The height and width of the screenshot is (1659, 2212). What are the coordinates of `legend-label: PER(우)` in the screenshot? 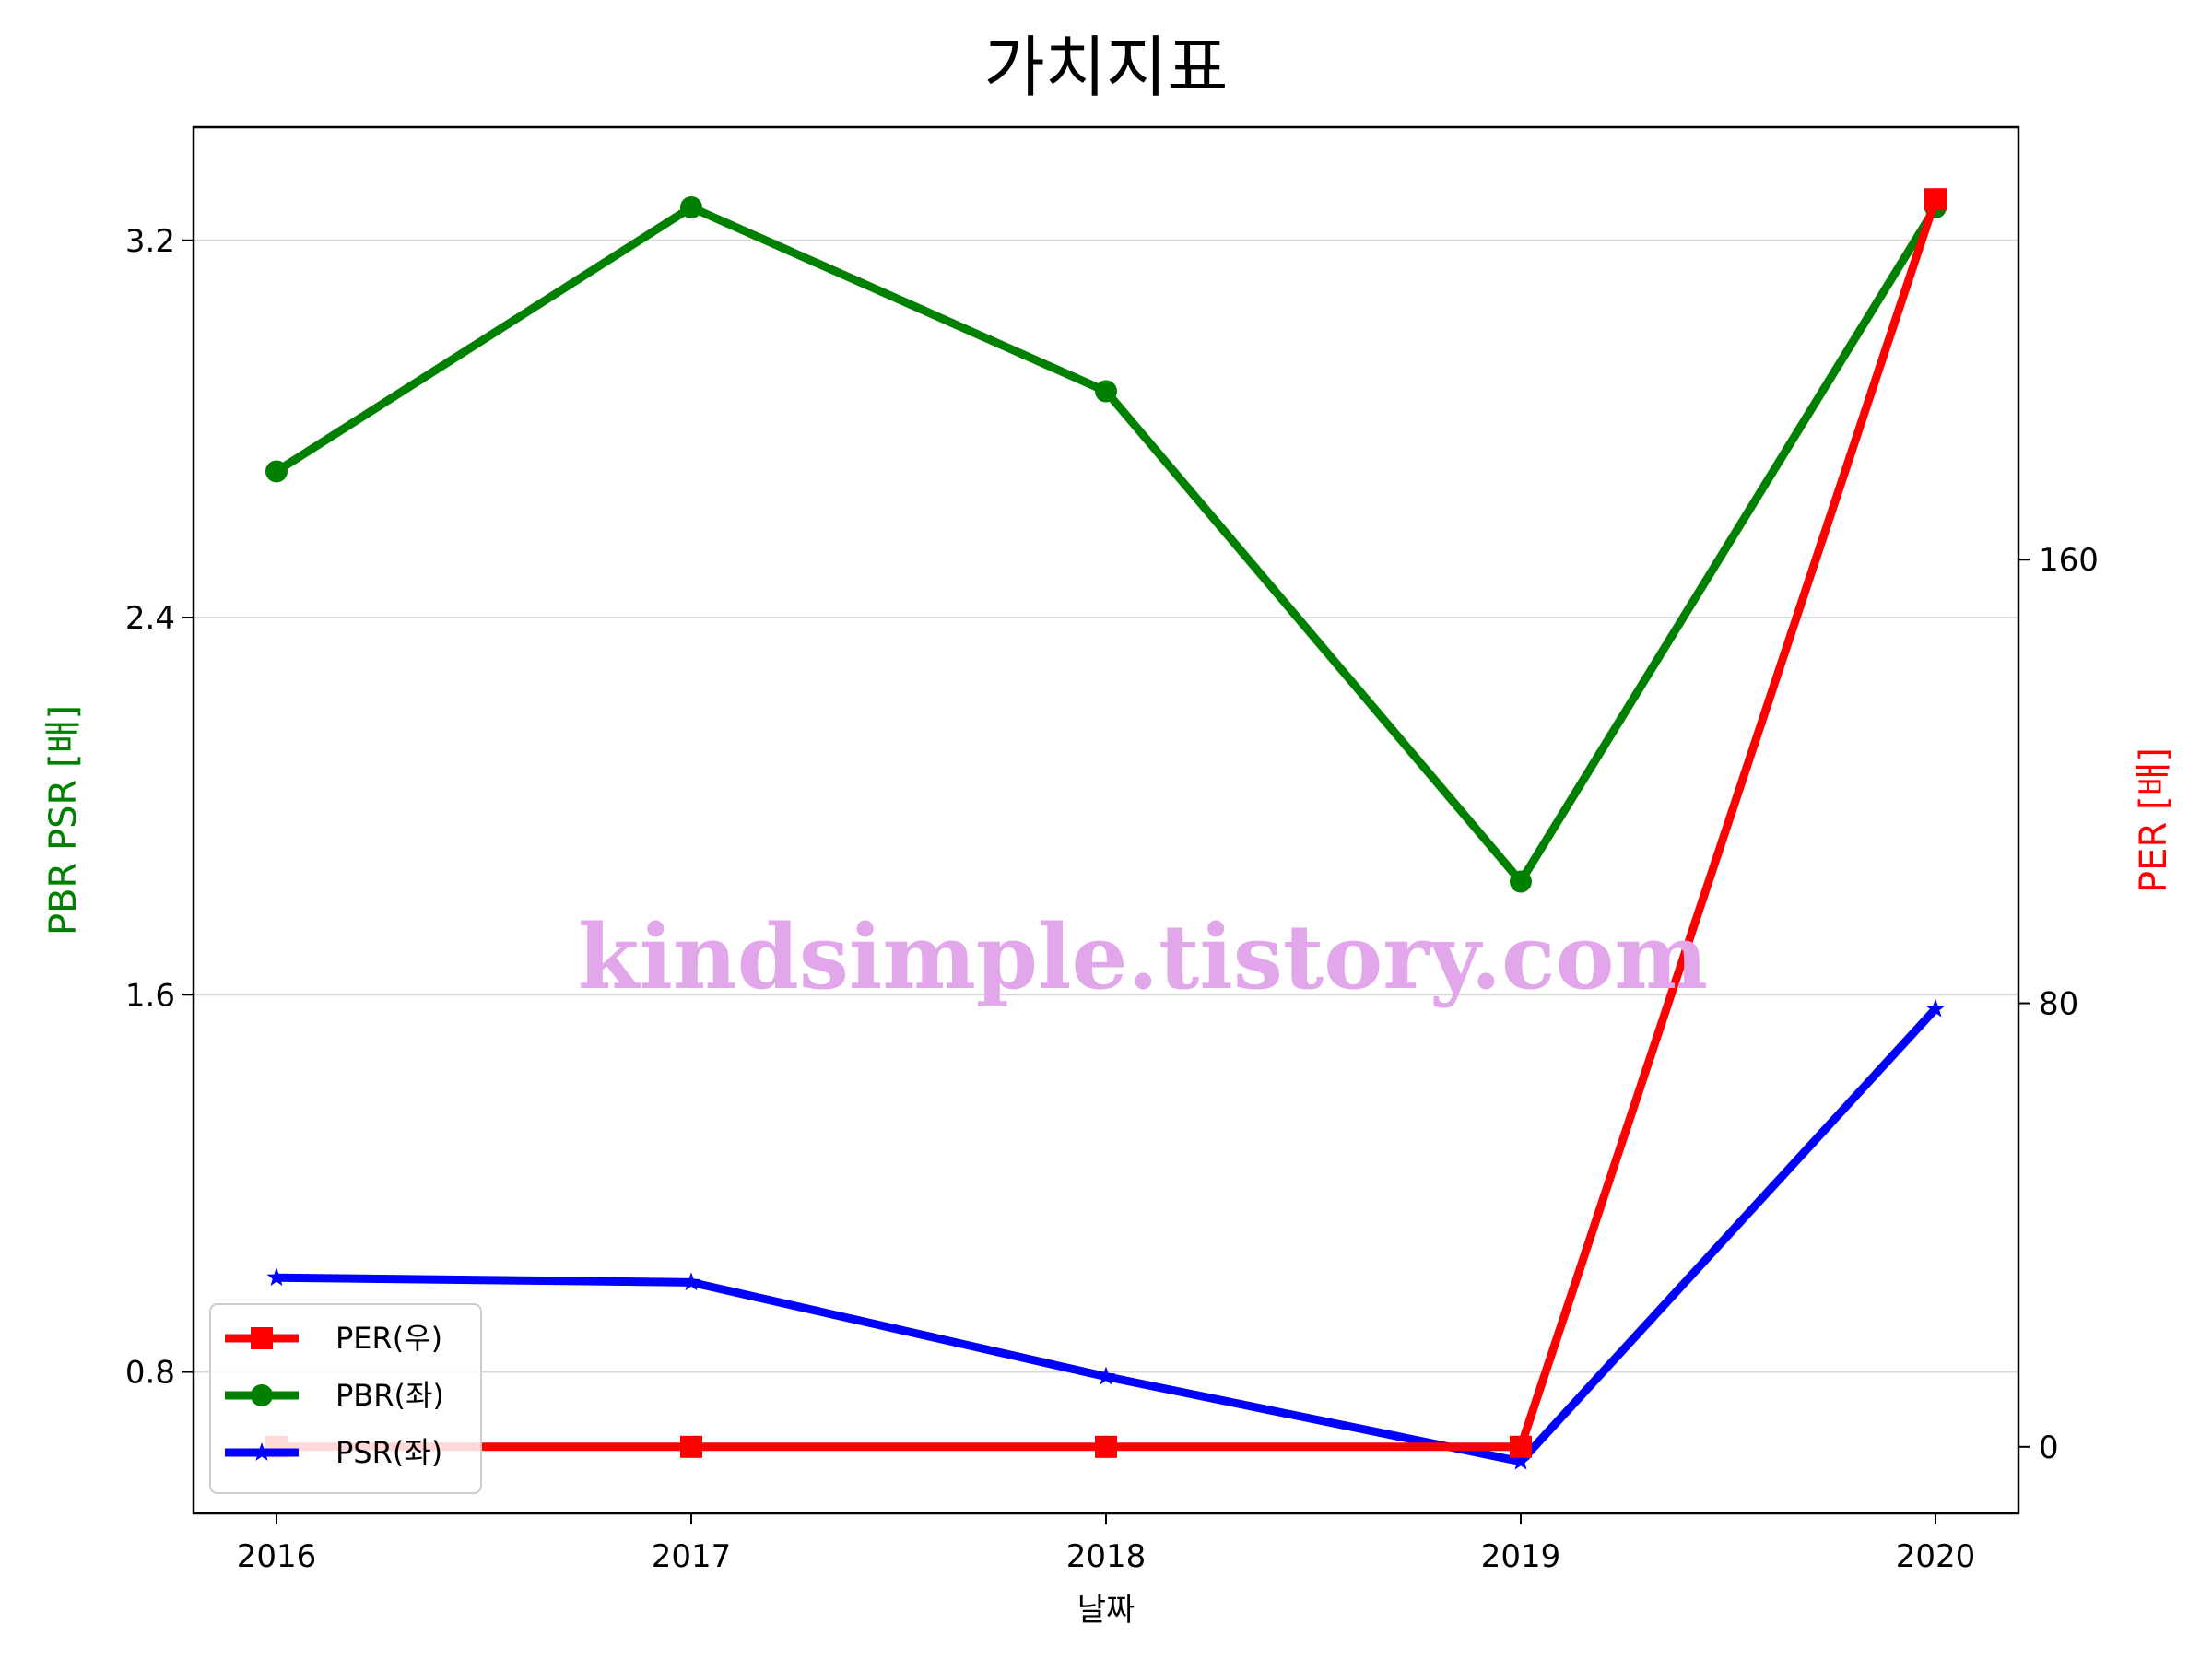 It's located at (388, 1338).